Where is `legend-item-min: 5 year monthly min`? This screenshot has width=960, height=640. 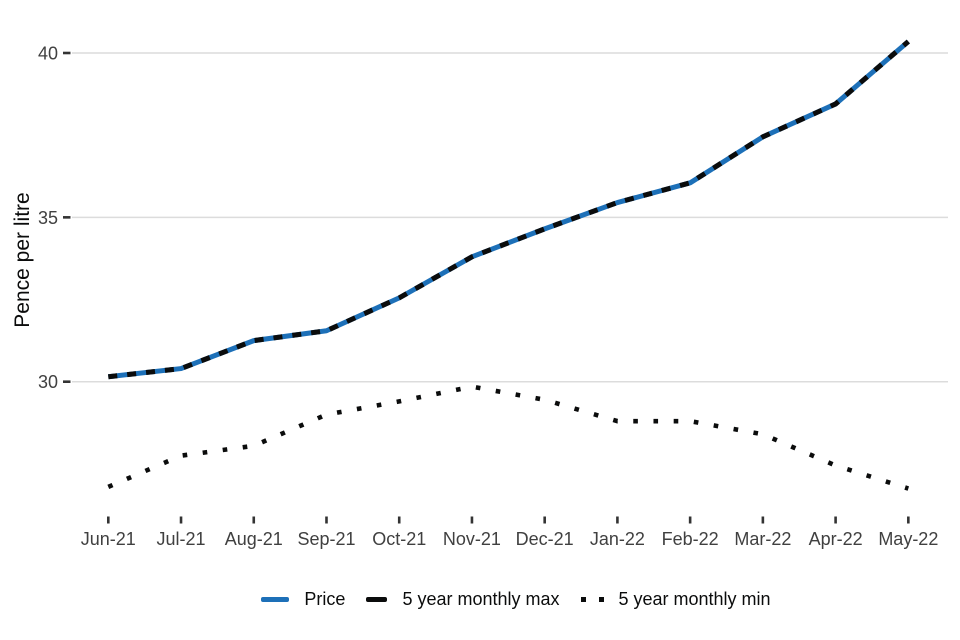 legend-item-min: 5 year monthly min is located at coordinates (675, 599).